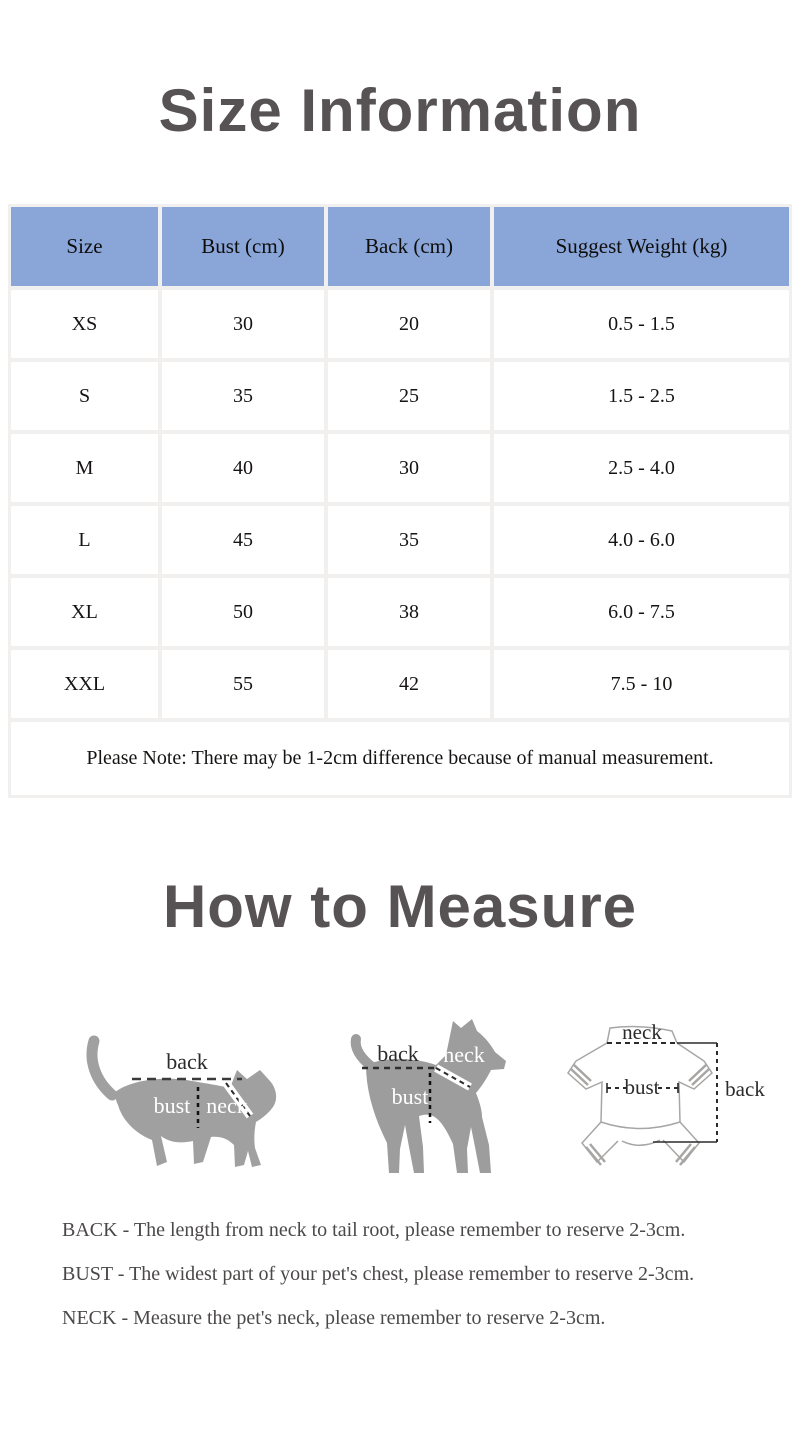 The height and width of the screenshot is (1456, 800). Describe the element at coordinates (410, 1096) in the screenshot. I see `dog-bust-label: bust` at that location.